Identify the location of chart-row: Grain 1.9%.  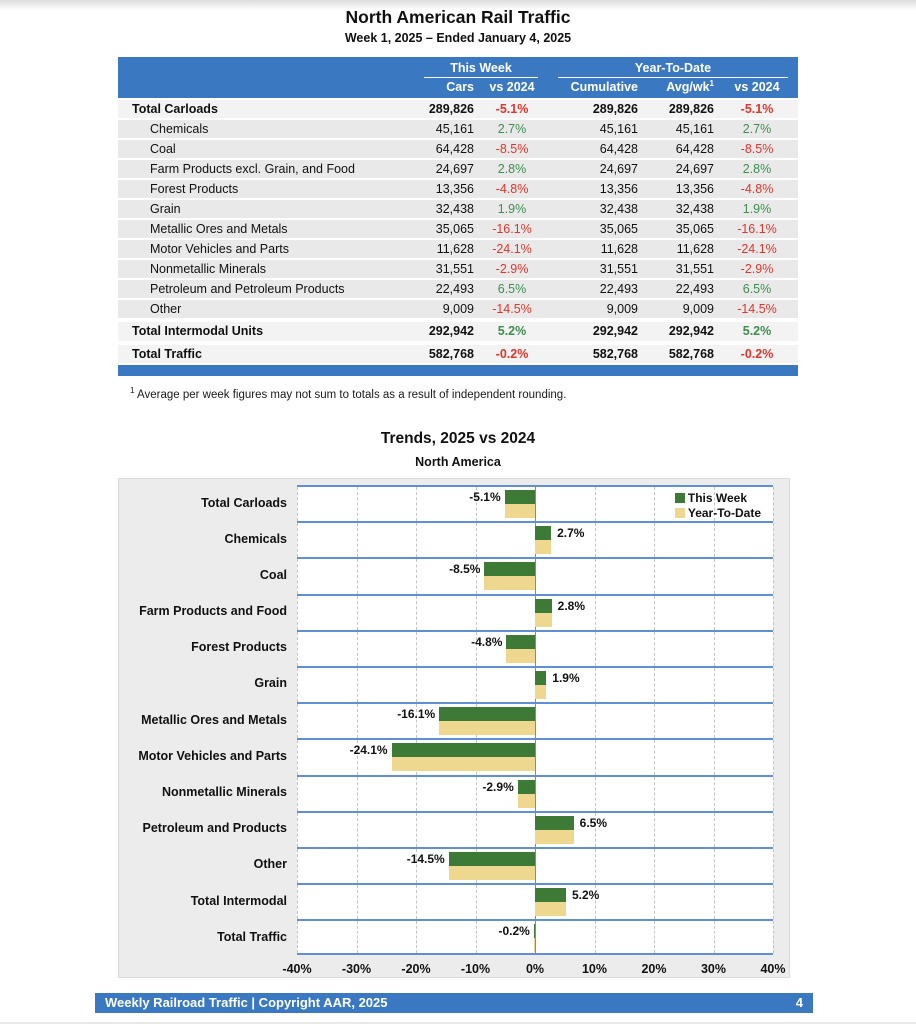
(446, 684).